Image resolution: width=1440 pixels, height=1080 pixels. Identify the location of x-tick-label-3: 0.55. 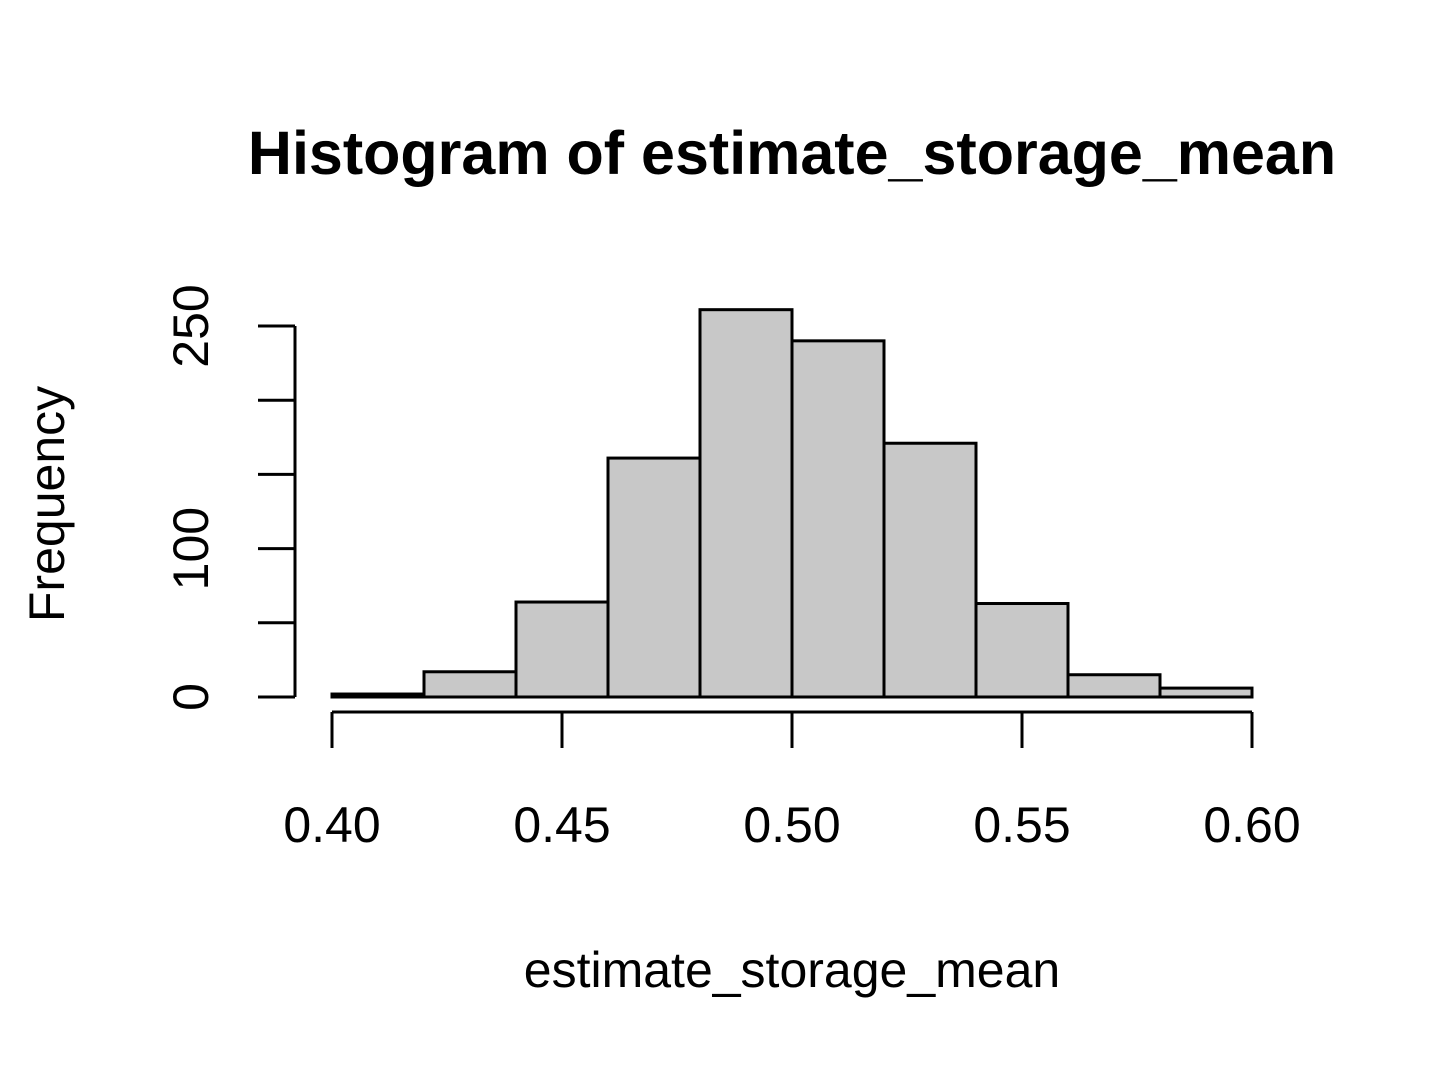
(1021, 825).